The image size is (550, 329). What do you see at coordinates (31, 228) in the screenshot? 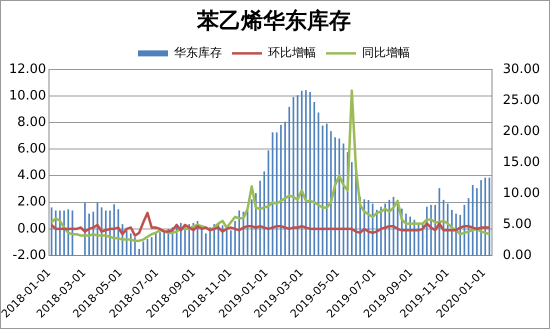
I see `y-tick-label: 0.00` at bounding box center [31, 228].